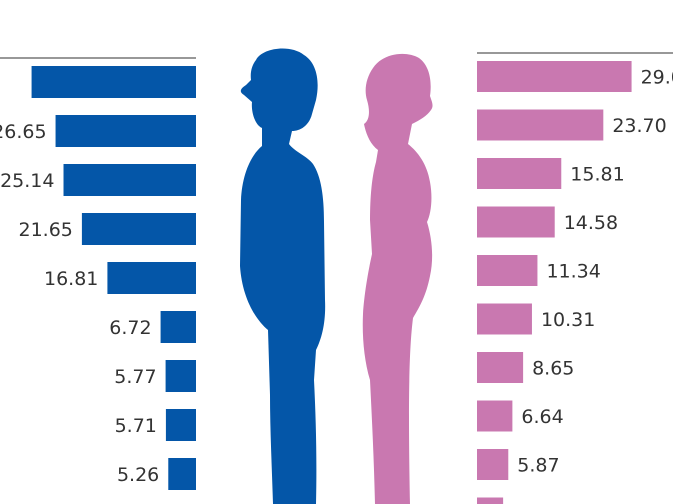 The width and height of the screenshot is (673, 504). What do you see at coordinates (283, 276) in the screenshot?
I see `male-silhouette-icon` at bounding box center [283, 276].